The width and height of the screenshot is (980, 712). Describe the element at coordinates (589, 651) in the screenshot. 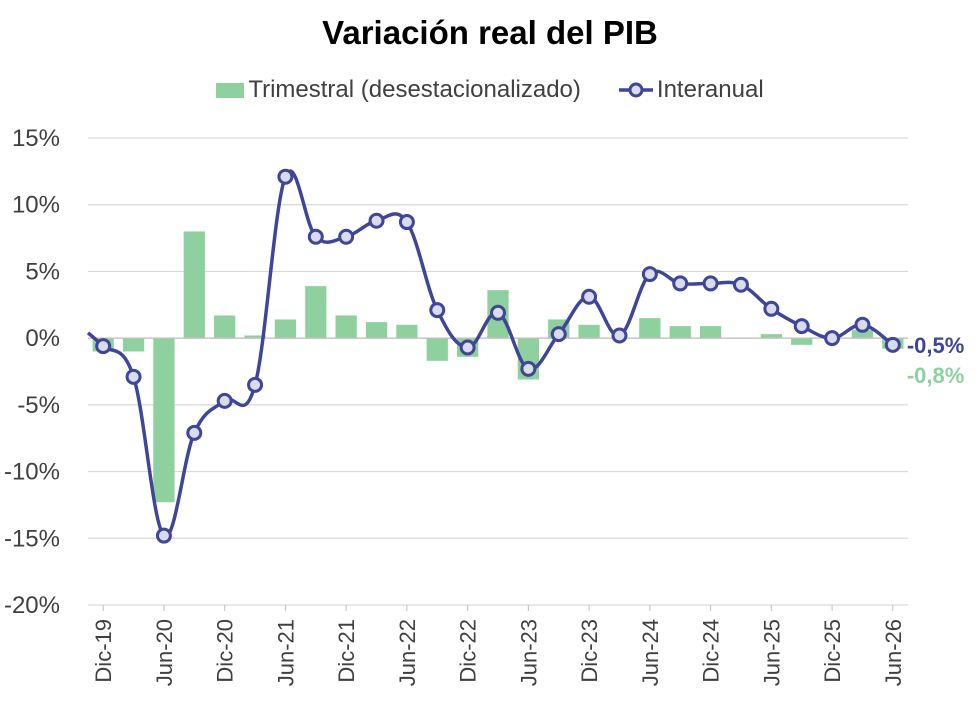

I see `x-tick-label: Dic-23` at that location.